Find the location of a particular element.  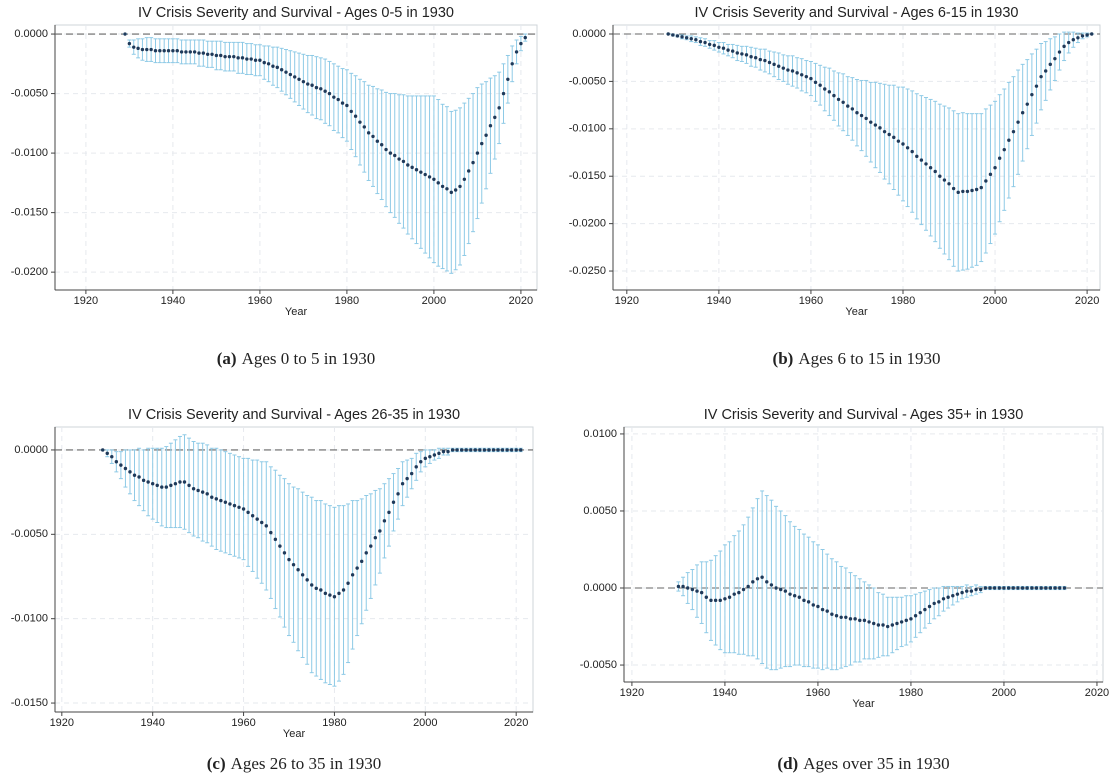

y-tick-label: -0.0150 is located at coordinates (587, 176).